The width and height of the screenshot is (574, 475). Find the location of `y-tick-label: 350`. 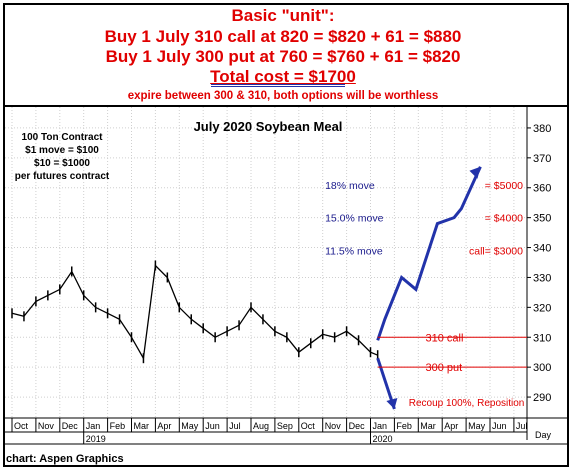

y-tick-label: 350 is located at coordinates (542, 219).